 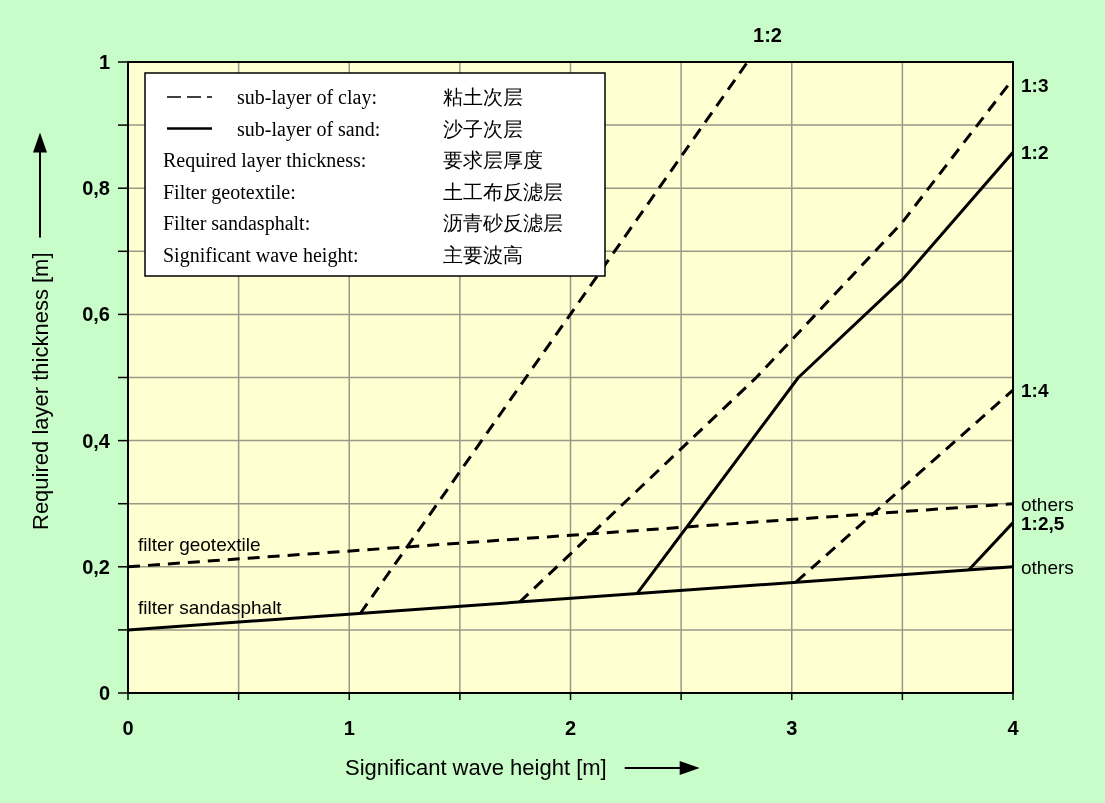 What do you see at coordinates (40, 391) in the screenshot?
I see `y-axis-title: Required layer thickness [m]` at bounding box center [40, 391].